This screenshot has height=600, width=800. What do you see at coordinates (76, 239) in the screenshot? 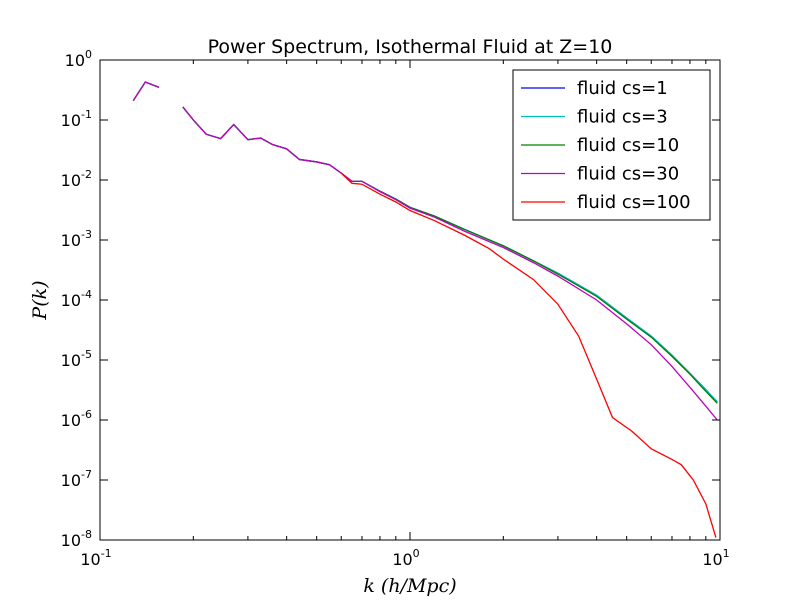
I see `y-tick-label-4: 10⁻³` at bounding box center [76, 239].